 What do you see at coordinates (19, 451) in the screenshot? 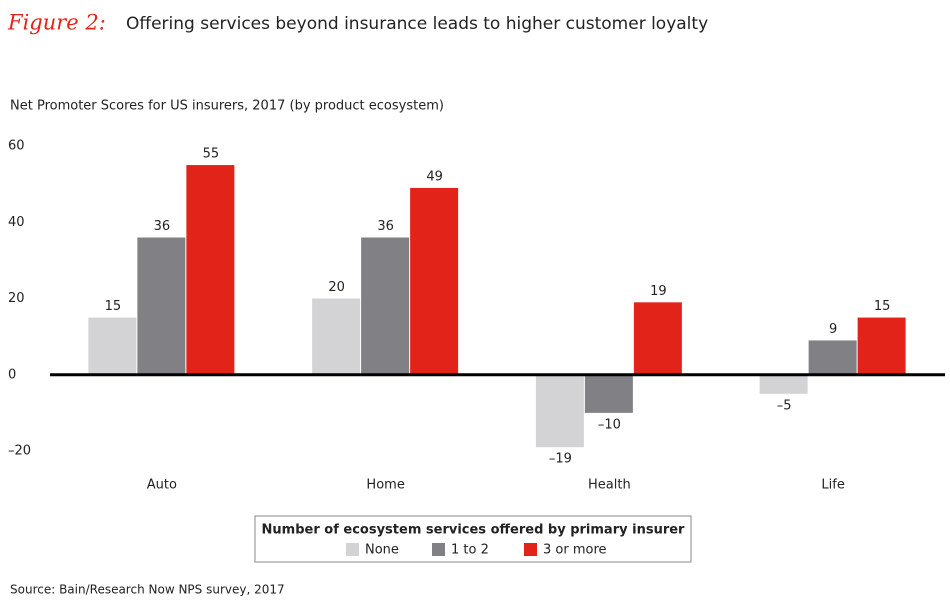
I see `y-tick-label: –20` at bounding box center [19, 451].